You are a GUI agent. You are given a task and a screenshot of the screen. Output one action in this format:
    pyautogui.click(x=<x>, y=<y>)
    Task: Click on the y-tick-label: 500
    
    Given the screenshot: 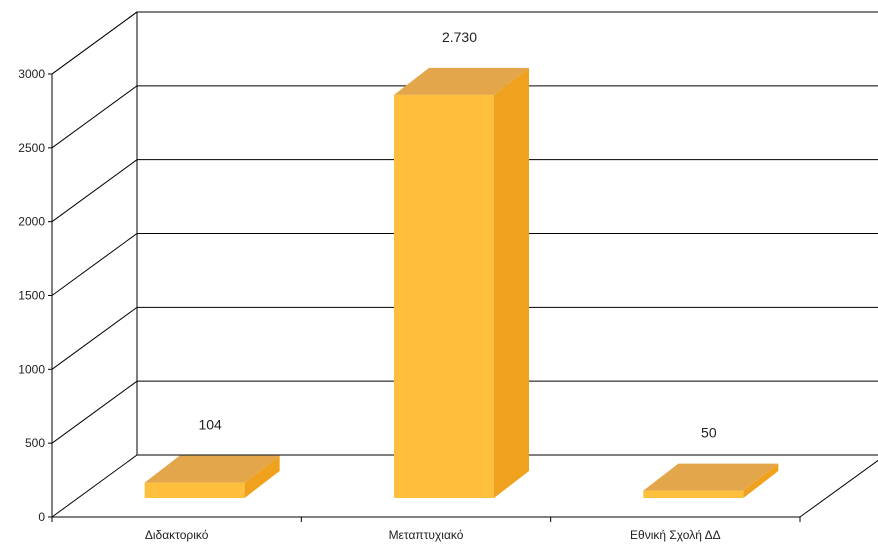 What is the action you would take?
    pyautogui.click(x=35, y=443)
    